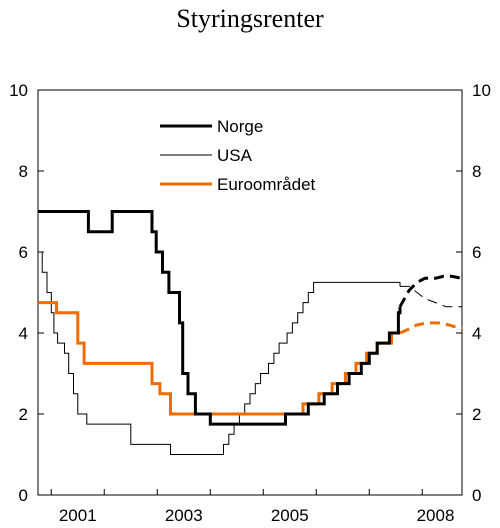 The width and height of the screenshot is (500, 528). I want to click on legend-label: Norge, so click(240, 126).